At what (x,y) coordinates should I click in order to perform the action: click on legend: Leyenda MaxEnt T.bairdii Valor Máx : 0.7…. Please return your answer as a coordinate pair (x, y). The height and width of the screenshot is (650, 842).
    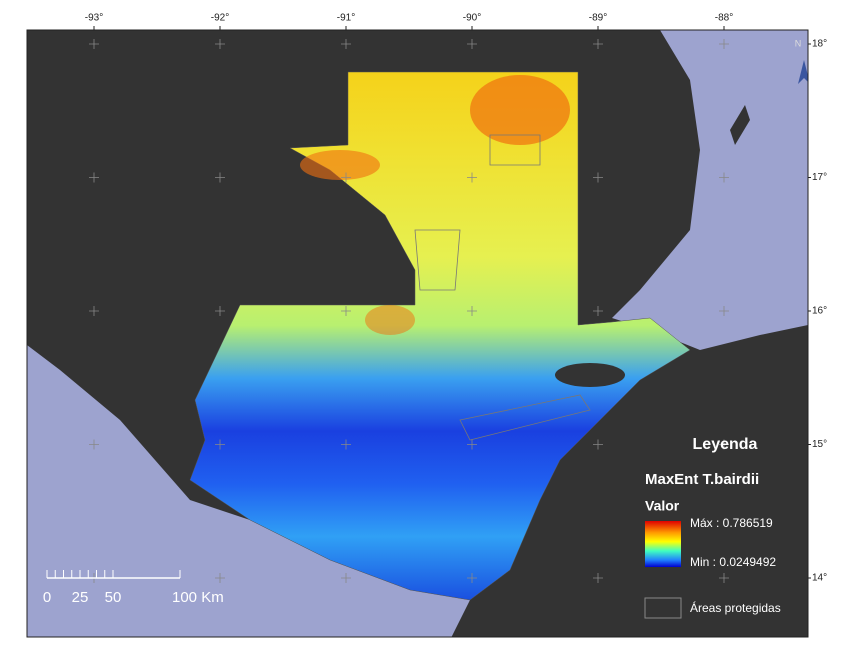
    Looking at the image, I should click on (712, 527).